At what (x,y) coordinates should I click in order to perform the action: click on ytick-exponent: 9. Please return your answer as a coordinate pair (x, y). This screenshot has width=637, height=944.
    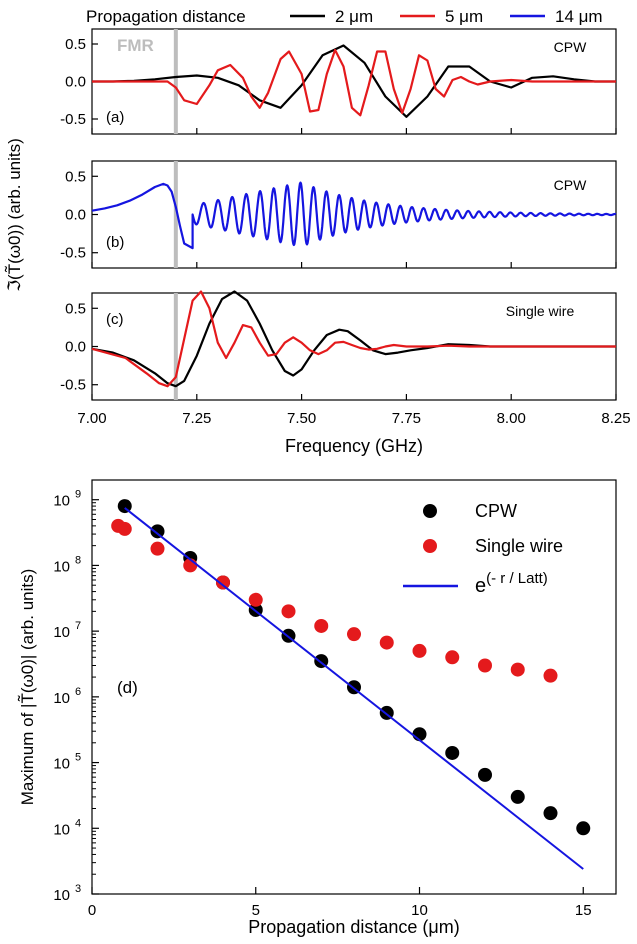
    Looking at the image, I should click on (78, 495).